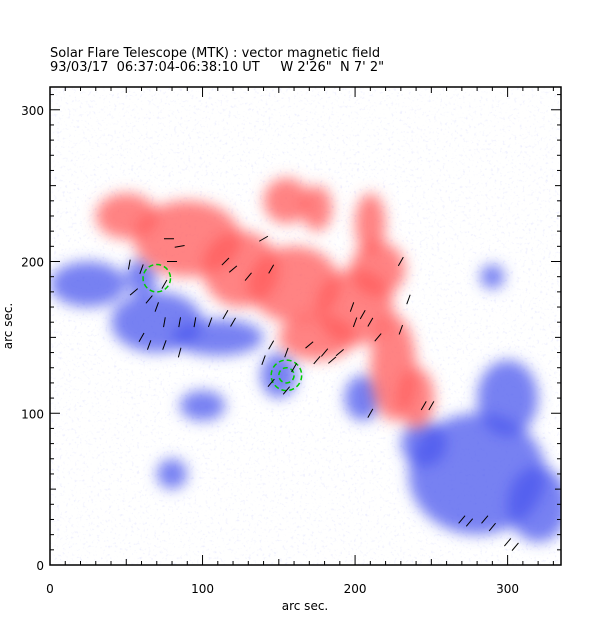  Describe the element at coordinates (8, 326) in the screenshot. I see `y-axis-label: arc sec.` at that location.